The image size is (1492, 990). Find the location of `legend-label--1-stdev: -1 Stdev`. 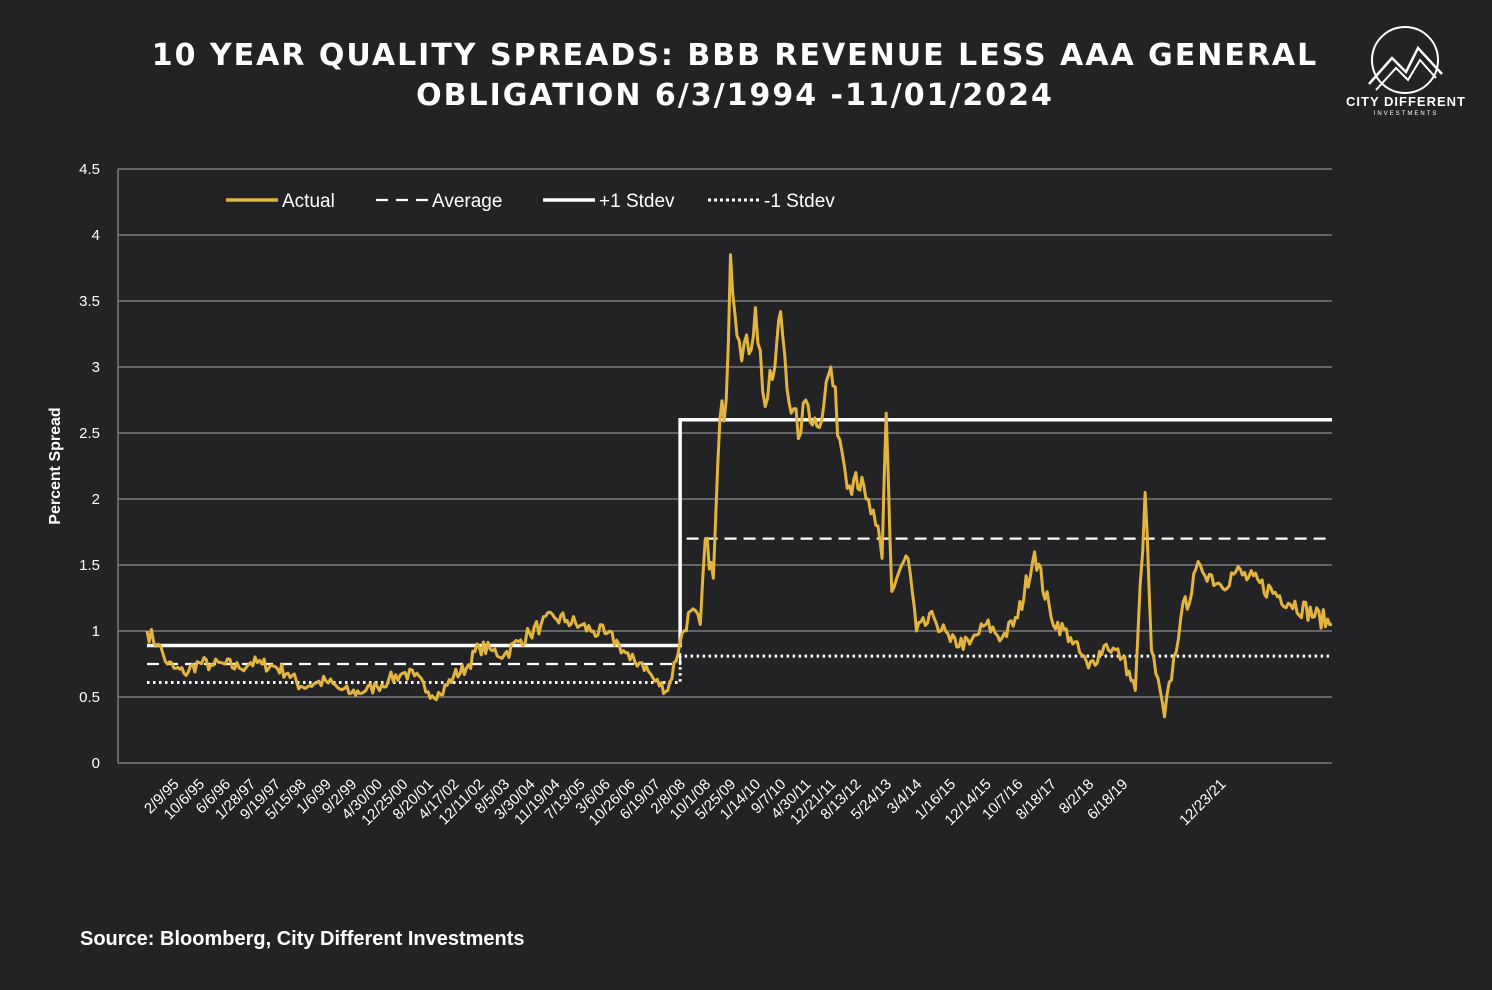

legend-label--1-stdev: -1 Stdev is located at coordinates (799, 201).